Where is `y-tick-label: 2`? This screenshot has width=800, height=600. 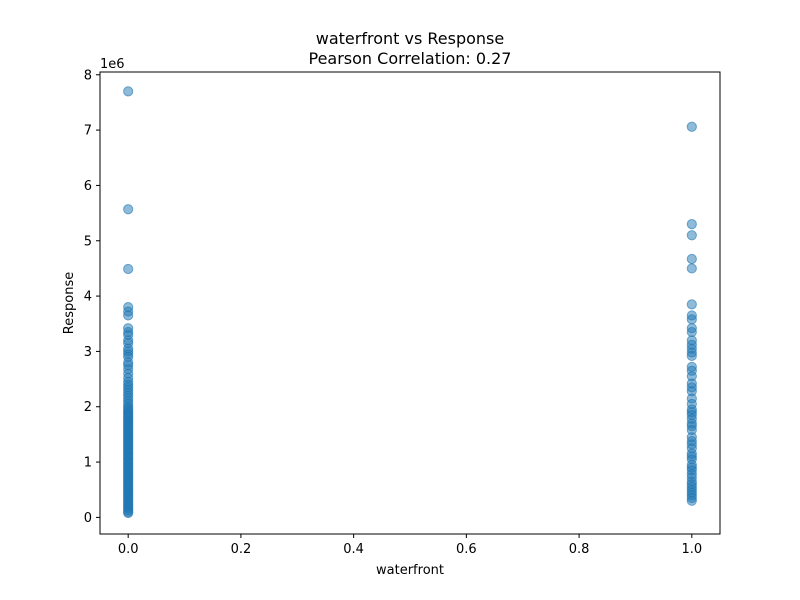
y-tick-label: 2 is located at coordinates (88, 407).